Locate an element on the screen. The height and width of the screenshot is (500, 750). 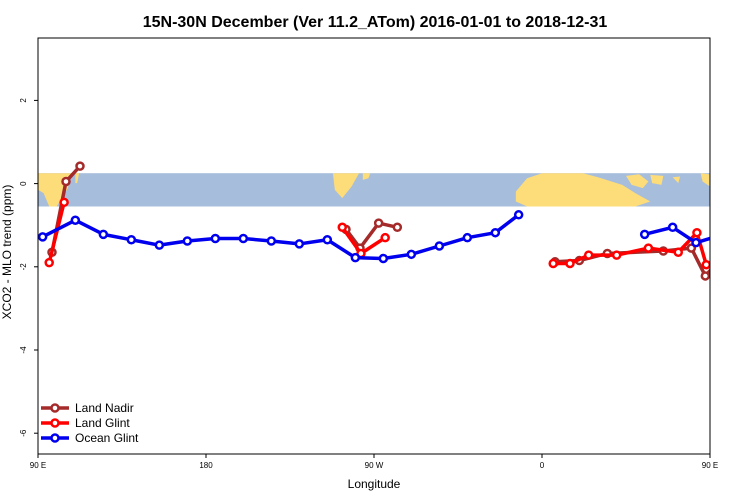
y-axis-label: XCO2 - MLO trend (ppm) is located at coordinates (7, 252).